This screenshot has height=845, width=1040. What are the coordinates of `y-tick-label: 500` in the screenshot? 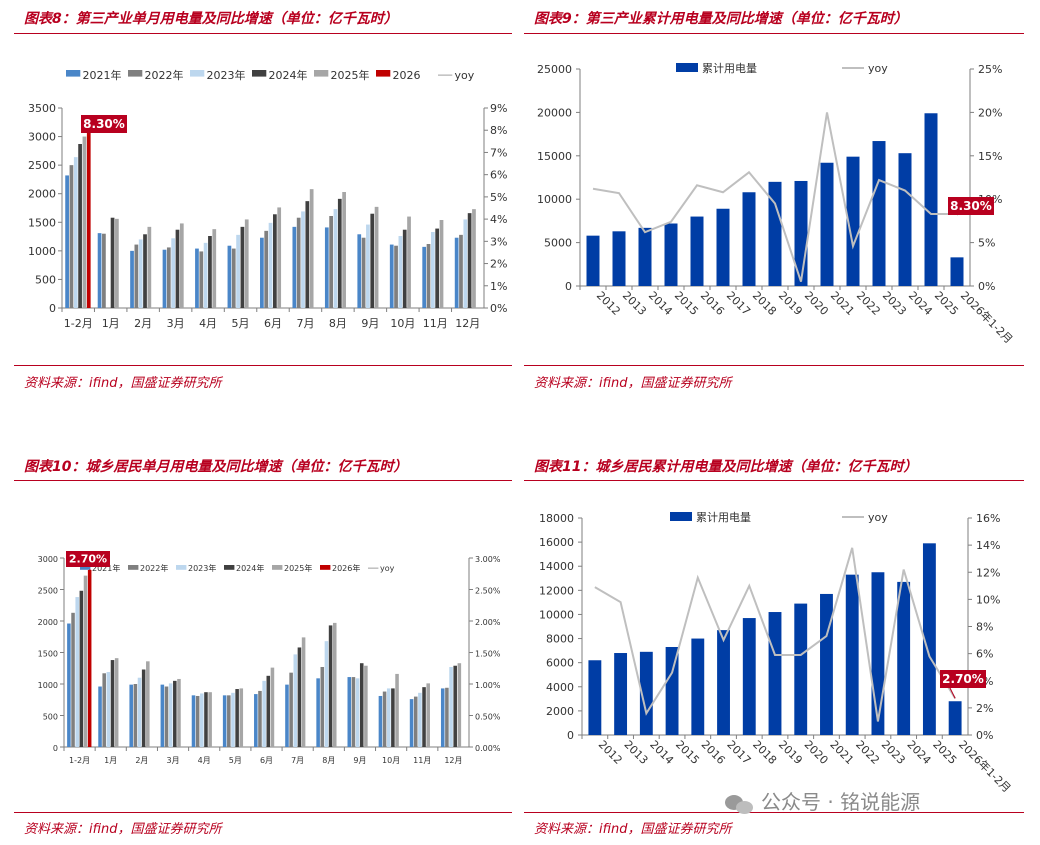 It's located at (45, 279).